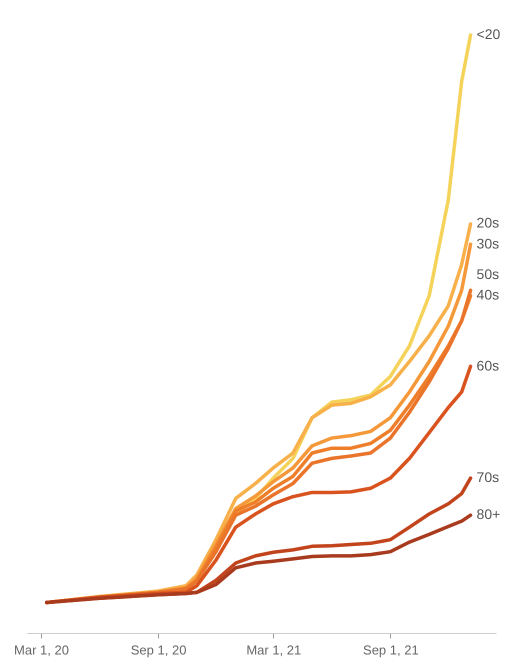  I want to click on series-label: 50s, so click(488, 274).